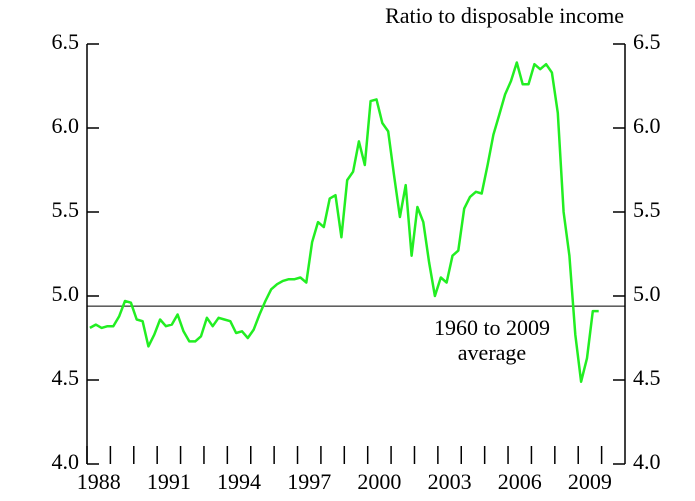 The width and height of the screenshot is (695, 501). What do you see at coordinates (492, 327) in the screenshot?
I see `annotation: 1960 to 2009` at bounding box center [492, 327].